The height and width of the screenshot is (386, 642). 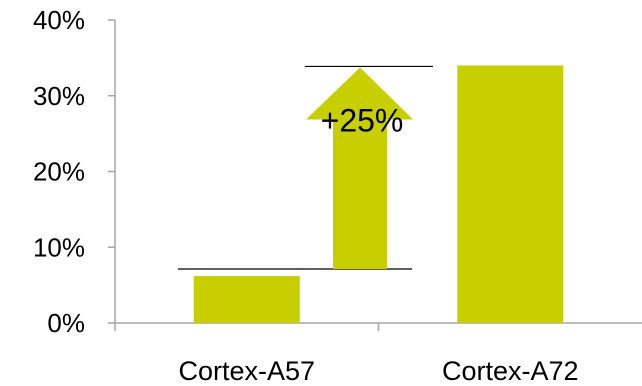 What do you see at coordinates (59, 96) in the screenshot?
I see `y-tick-label: 30%` at bounding box center [59, 96].